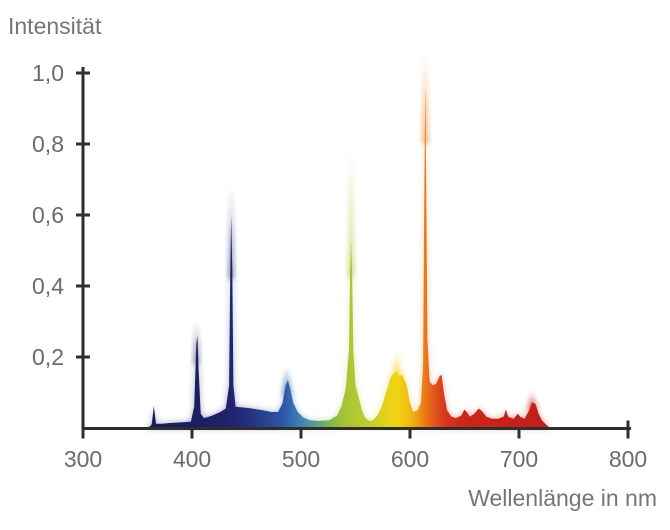 This screenshot has width=670, height=530. I want to click on x-tick-label-500: 500, so click(301, 459).